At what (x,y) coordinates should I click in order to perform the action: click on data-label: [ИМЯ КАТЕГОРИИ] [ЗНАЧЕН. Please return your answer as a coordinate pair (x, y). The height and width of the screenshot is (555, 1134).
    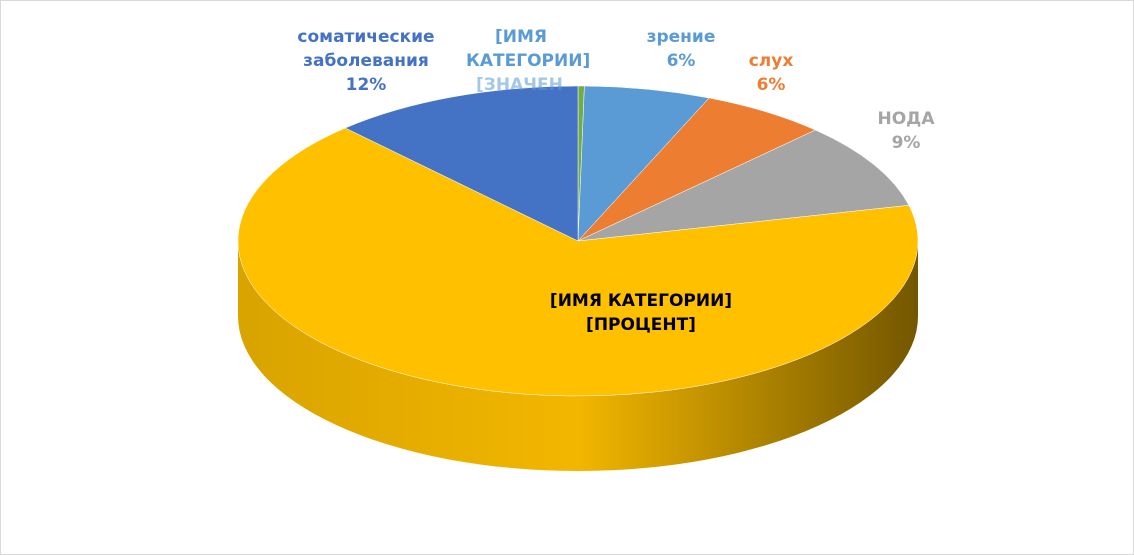
    Looking at the image, I should click on (528, 61).